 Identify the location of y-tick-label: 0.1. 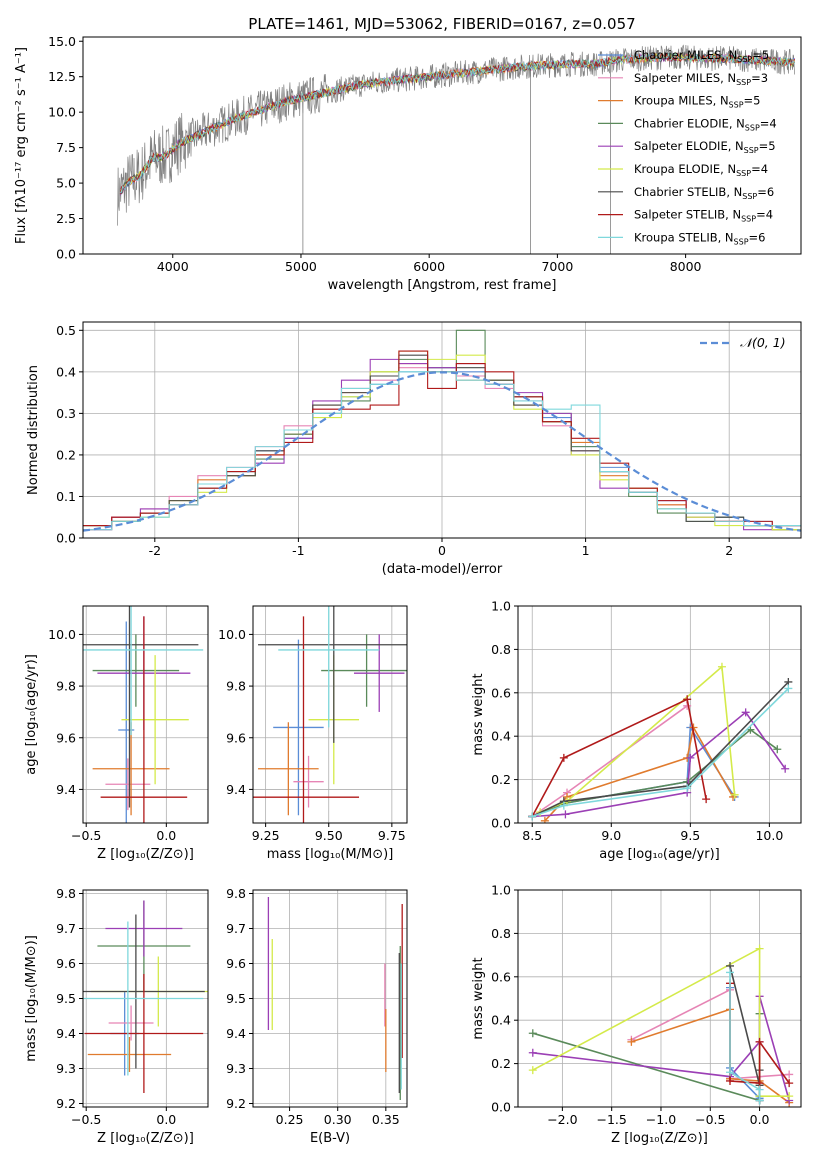
(66, 496).